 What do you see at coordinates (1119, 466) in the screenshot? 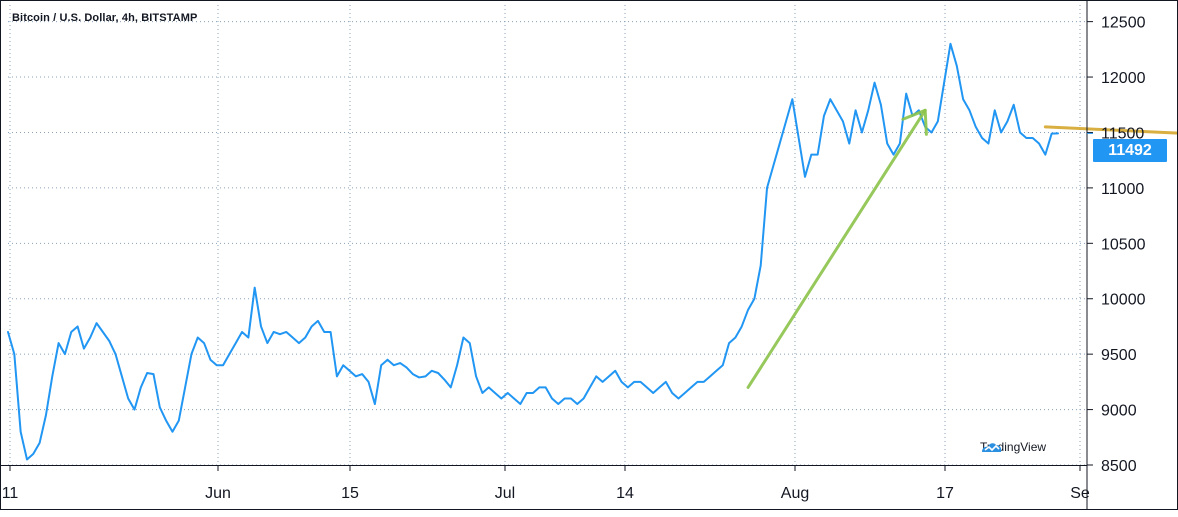
I see `y-tick-label: 8500` at bounding box center [1119, 466].